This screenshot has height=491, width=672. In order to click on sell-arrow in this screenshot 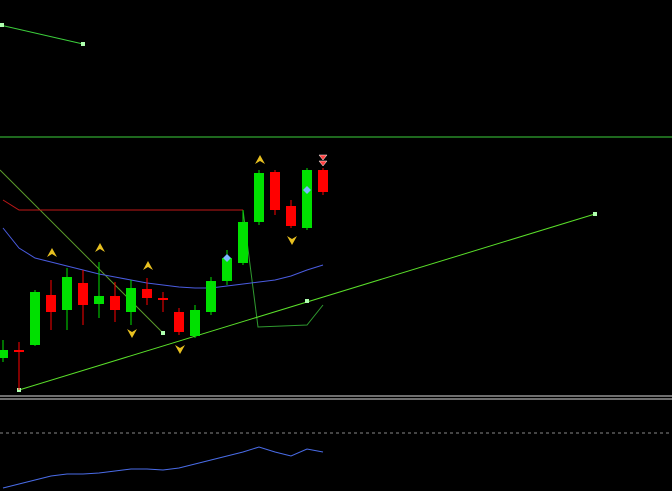, I will do `click(323, 160)`.